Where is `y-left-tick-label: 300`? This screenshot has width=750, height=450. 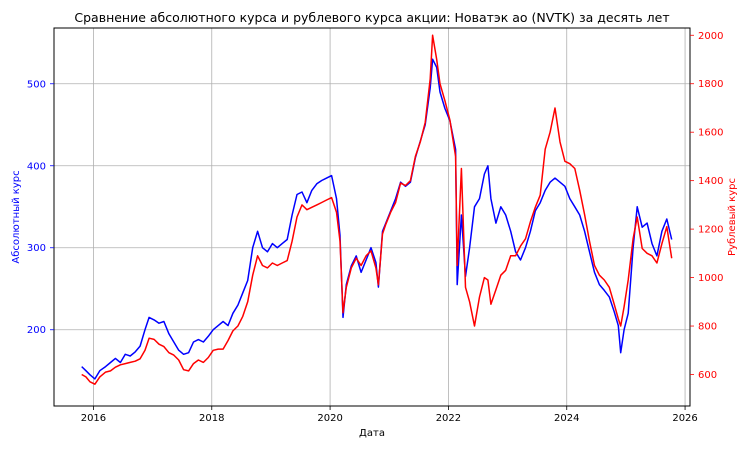
y-left-tick-label: 300 is located at coordinates (36, 248).